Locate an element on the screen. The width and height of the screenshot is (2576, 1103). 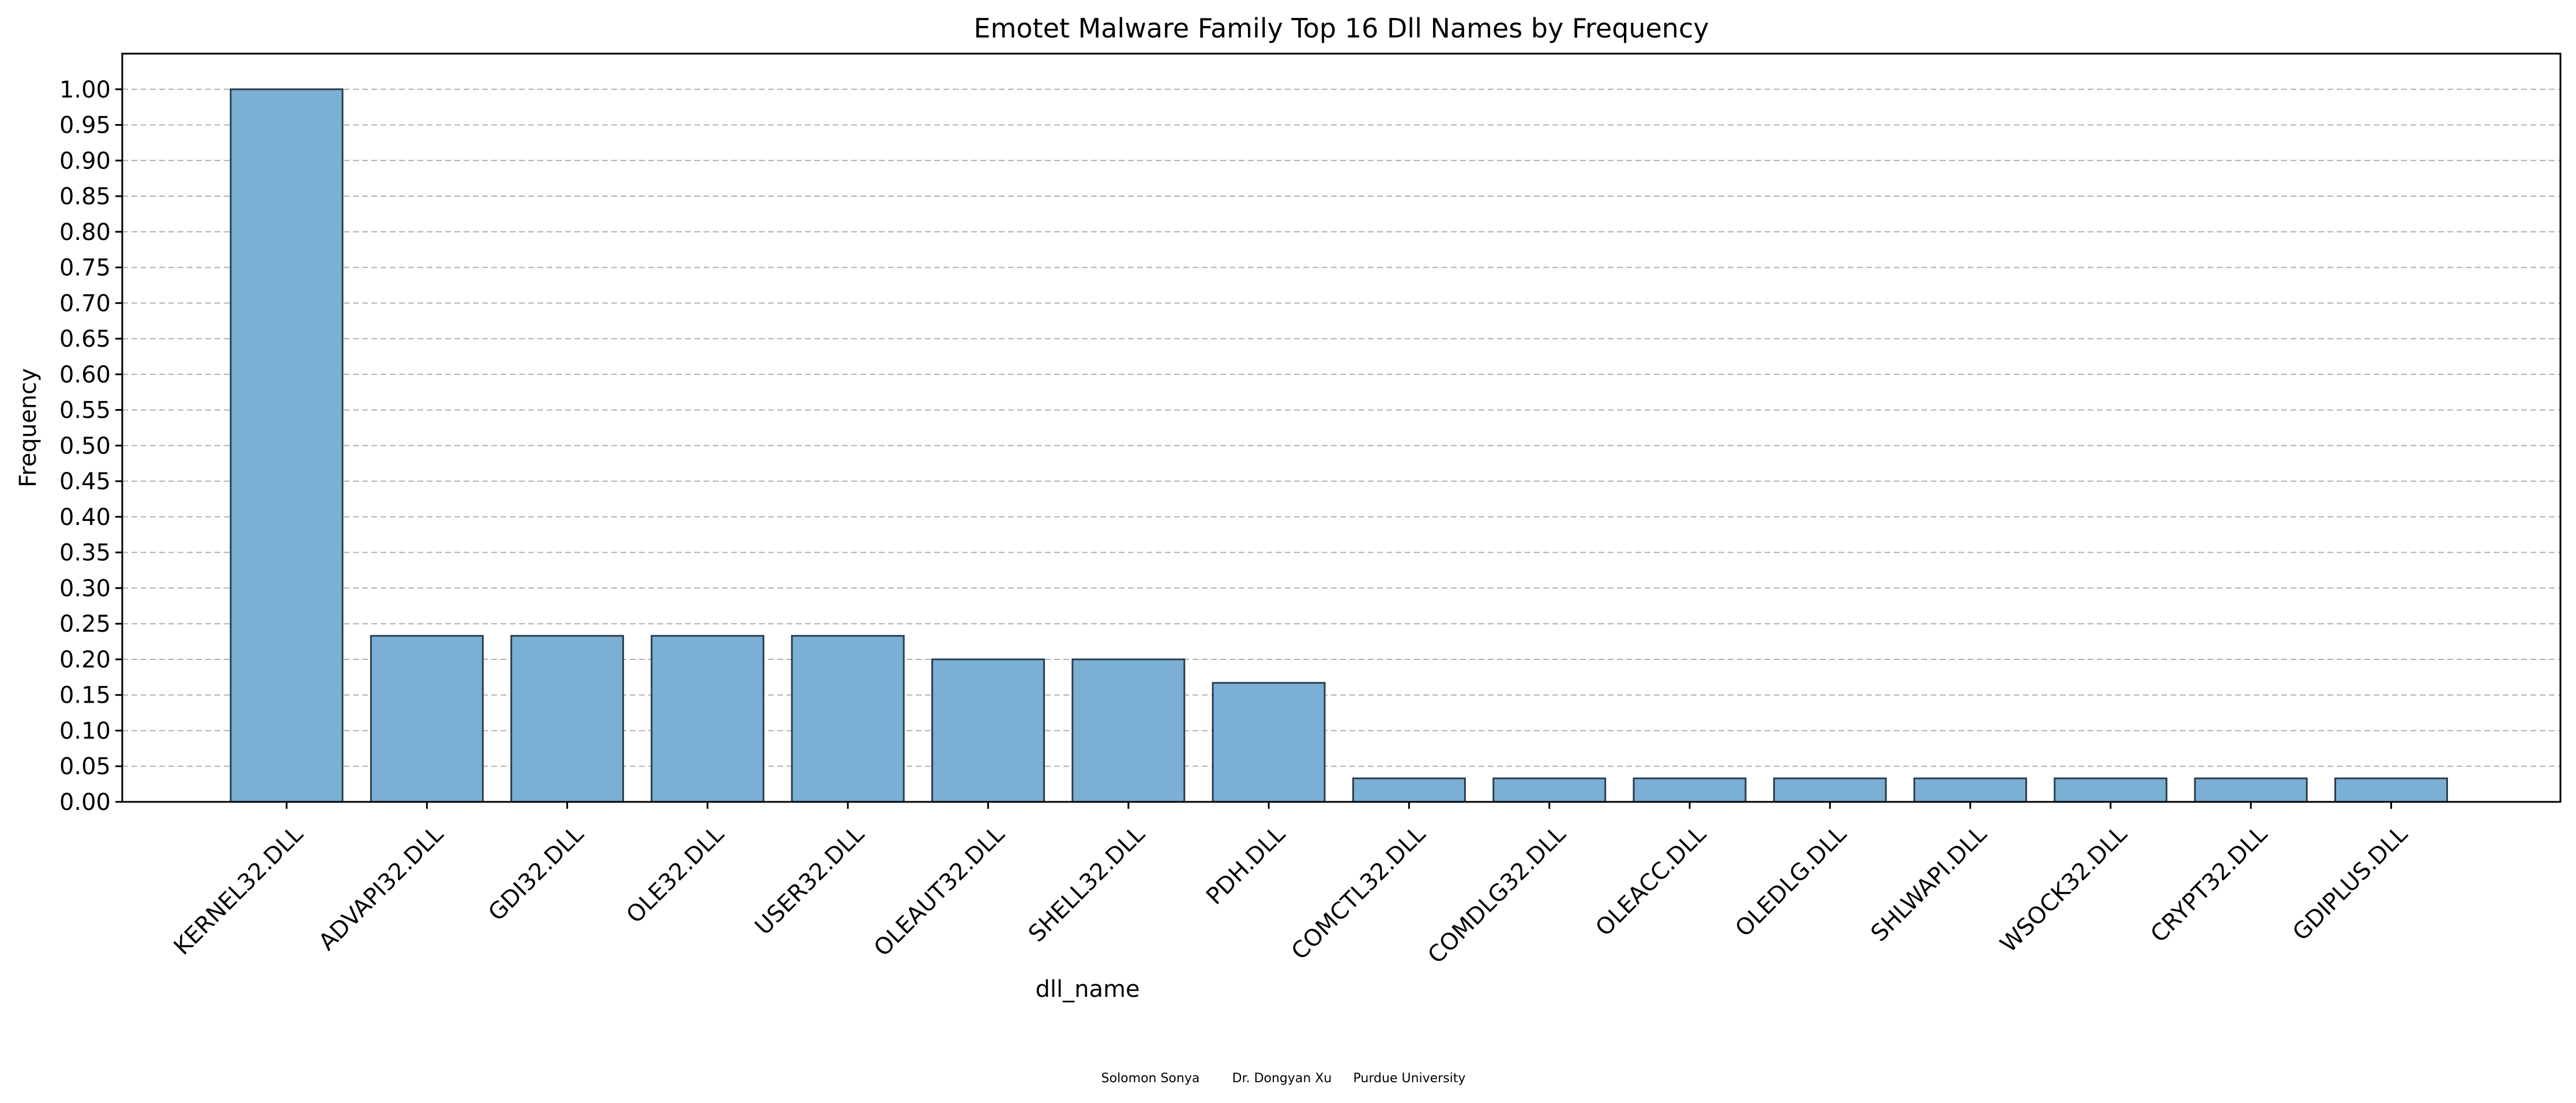
x-tick-label: COMDLG32.DLL is located at coordinates (1497, 894).